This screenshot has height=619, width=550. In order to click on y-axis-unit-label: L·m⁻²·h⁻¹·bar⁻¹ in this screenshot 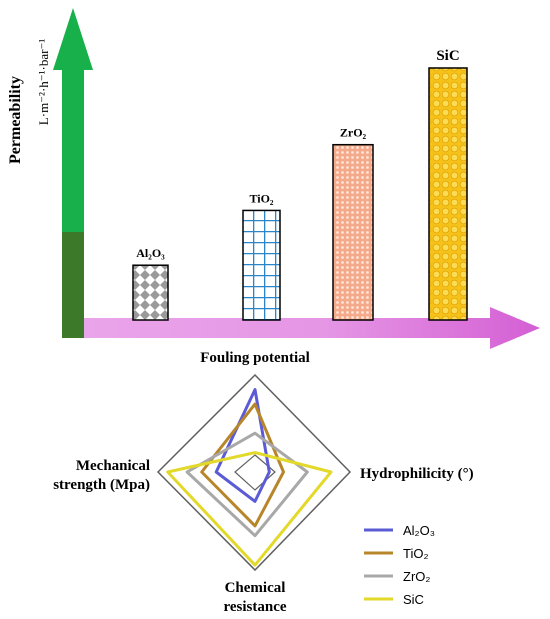, I will do `click(43, 82)`.